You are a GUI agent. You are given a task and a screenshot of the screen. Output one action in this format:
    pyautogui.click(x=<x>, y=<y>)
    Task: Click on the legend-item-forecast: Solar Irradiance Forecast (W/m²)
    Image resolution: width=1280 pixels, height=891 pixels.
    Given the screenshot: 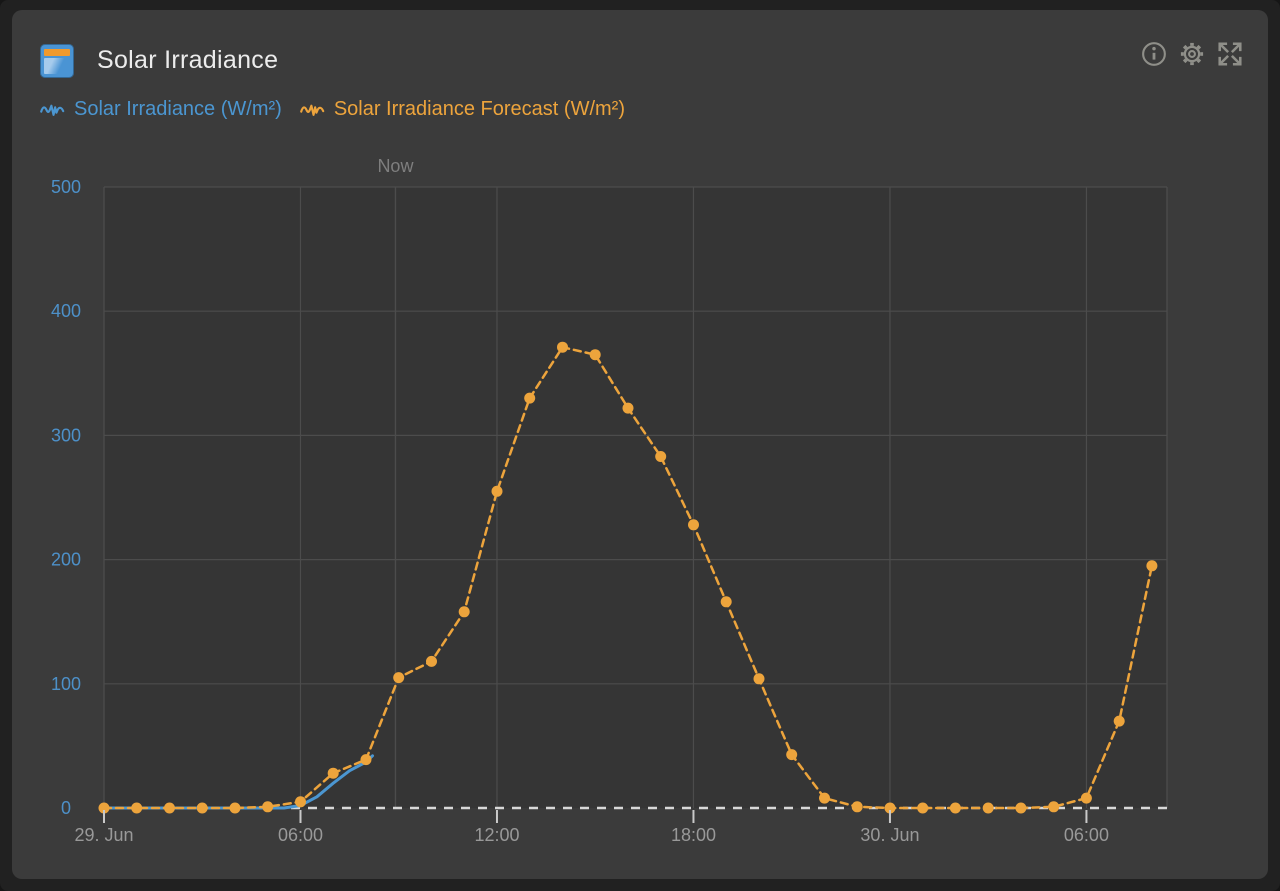 What is the action you would take?
    pyautogui.click(x=462, y=109)
    